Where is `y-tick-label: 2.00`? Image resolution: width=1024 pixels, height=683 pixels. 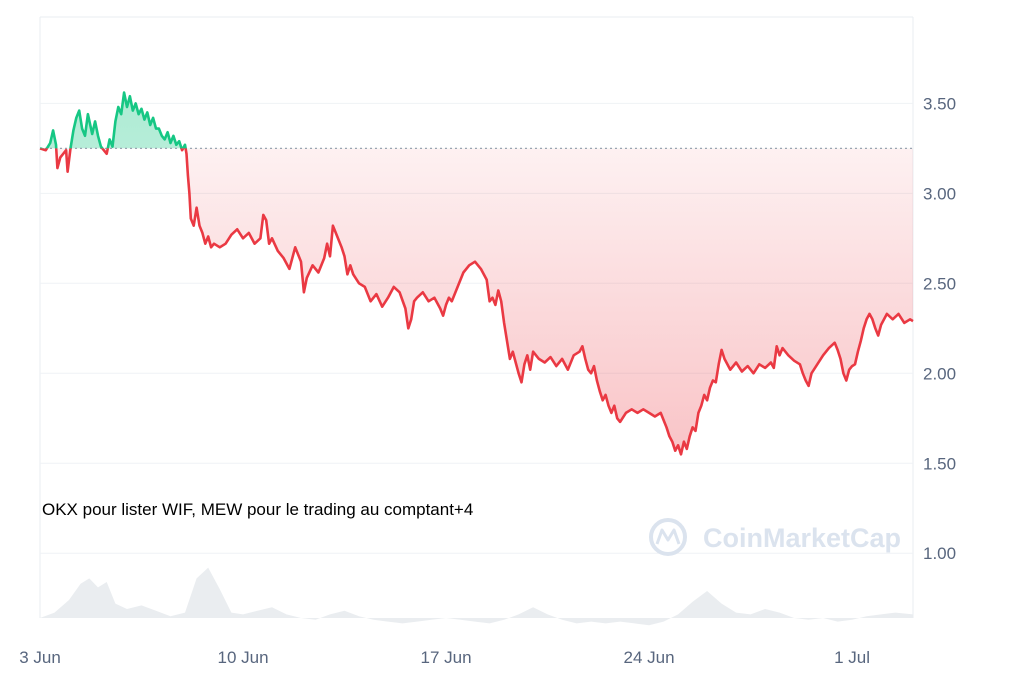 y-tick-label: 2.00 is located at coordinates (939, 373).